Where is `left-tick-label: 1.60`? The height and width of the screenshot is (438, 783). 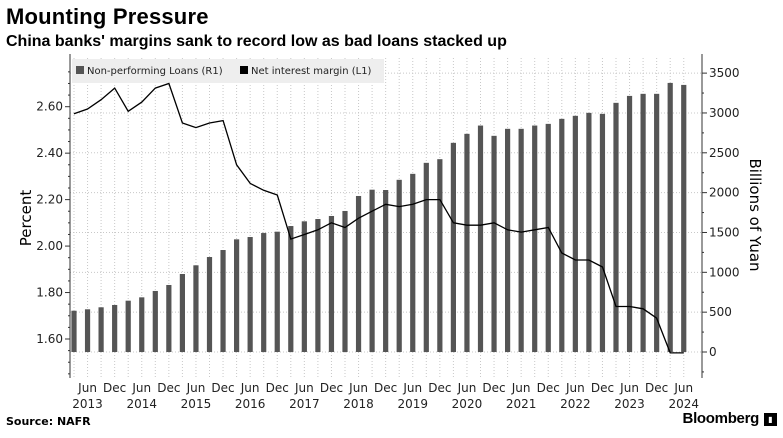
left-tick-label: 1.60 is located at coordinates (49, 339).